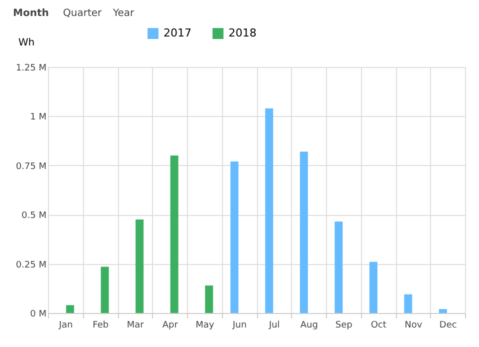 Image resolution: width=479 pixels, height=347 pixels. Describe the element at coordinates (242, 33) in the screenshot. I see `legend-label: 2018` at that location.